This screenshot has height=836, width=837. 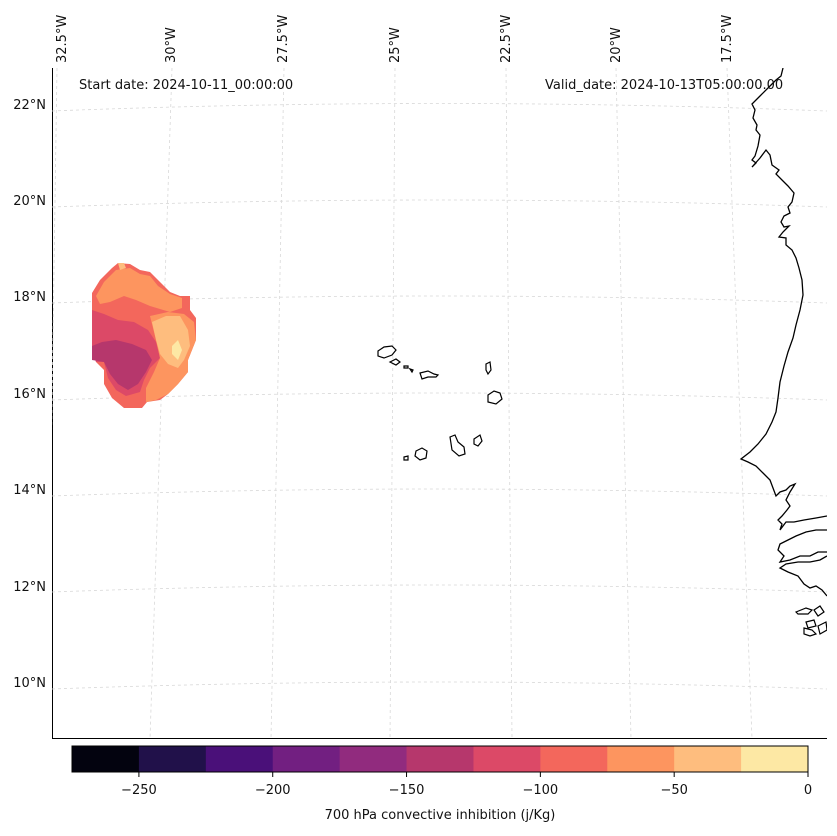 What do you see at coordinates (171, 342) in the screenshot?
I see `cin-region-light` at bounding box center [171, 342].